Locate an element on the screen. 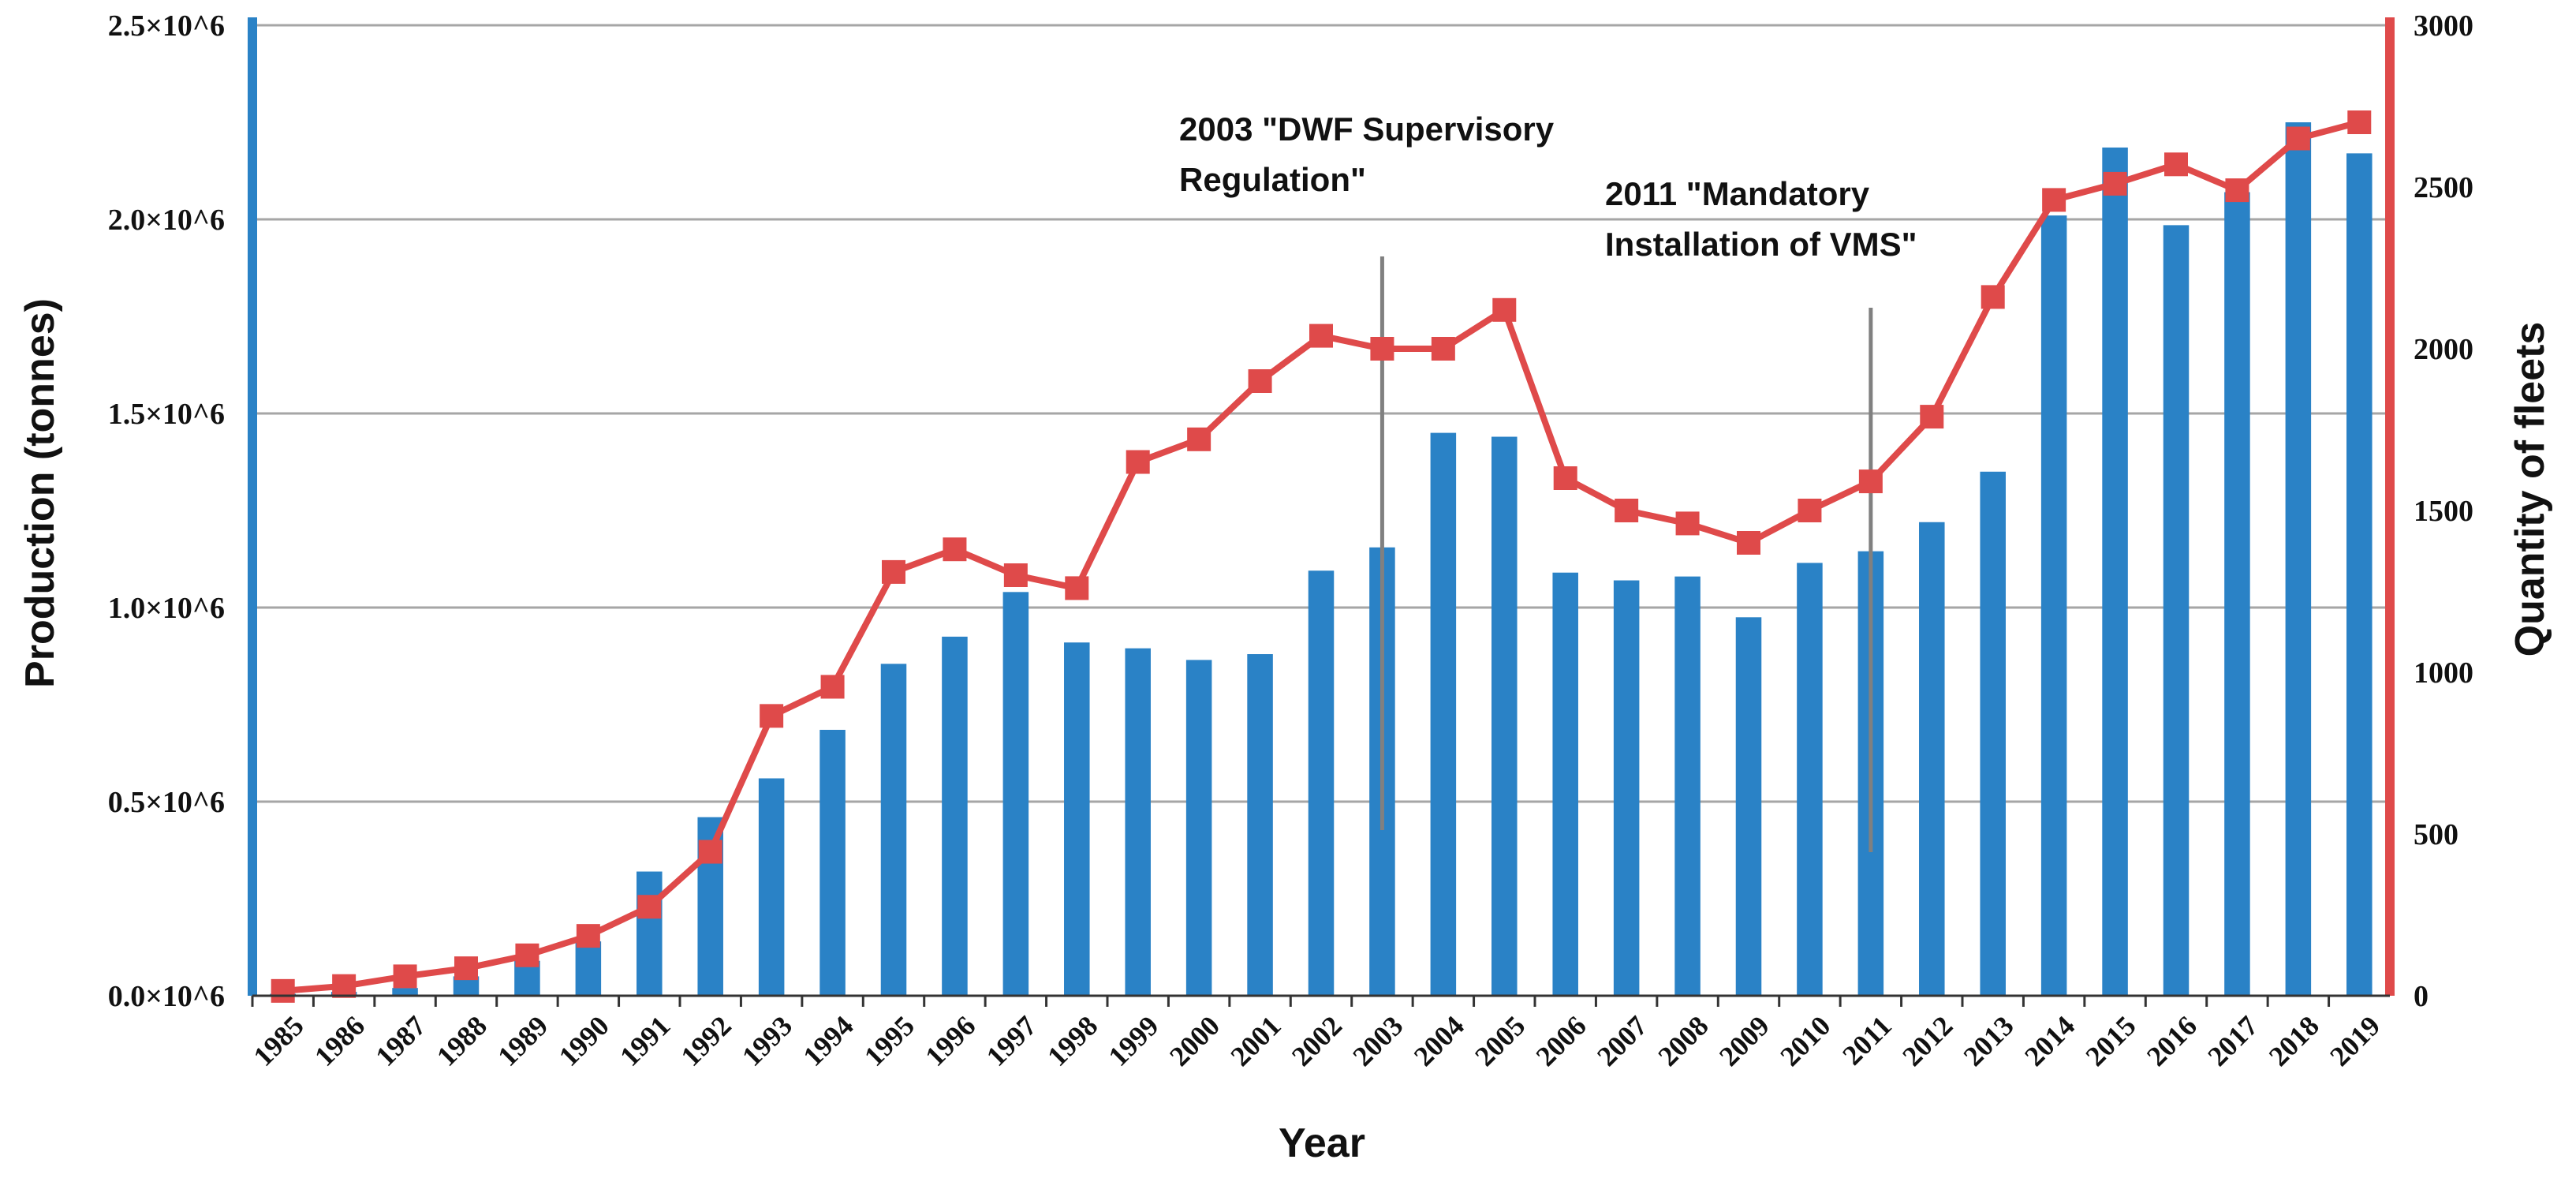  x-tick-label-2001: 2001 is located at coordinates (1255, 1041).